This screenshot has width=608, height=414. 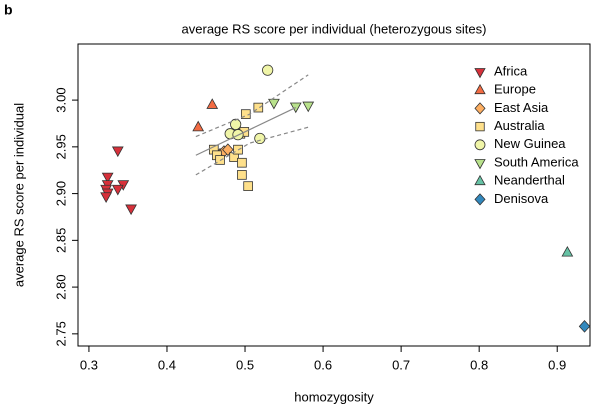 What do you see at coordinates (511, 70) in the screenshot?
I see `legend-label: Africa` at bounding box center [511, 70].